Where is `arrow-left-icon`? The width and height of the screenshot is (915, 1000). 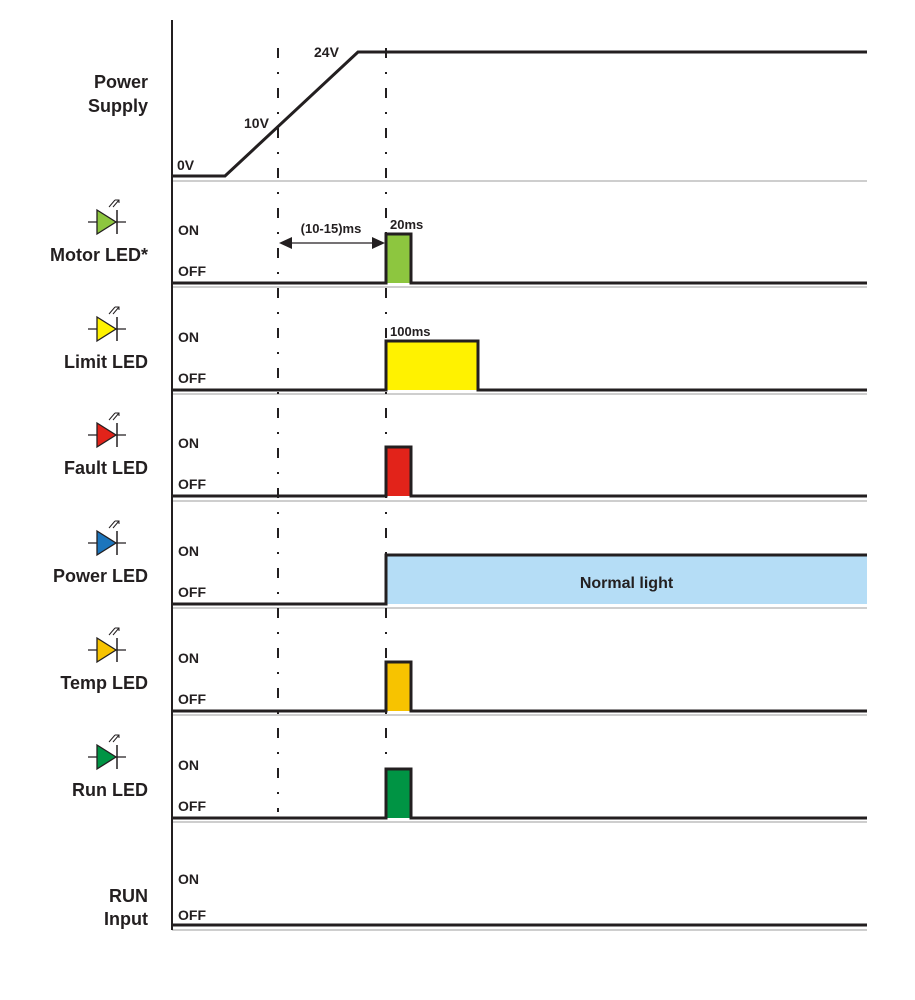 arrow-left-icon is located at coordinates (285, 243).